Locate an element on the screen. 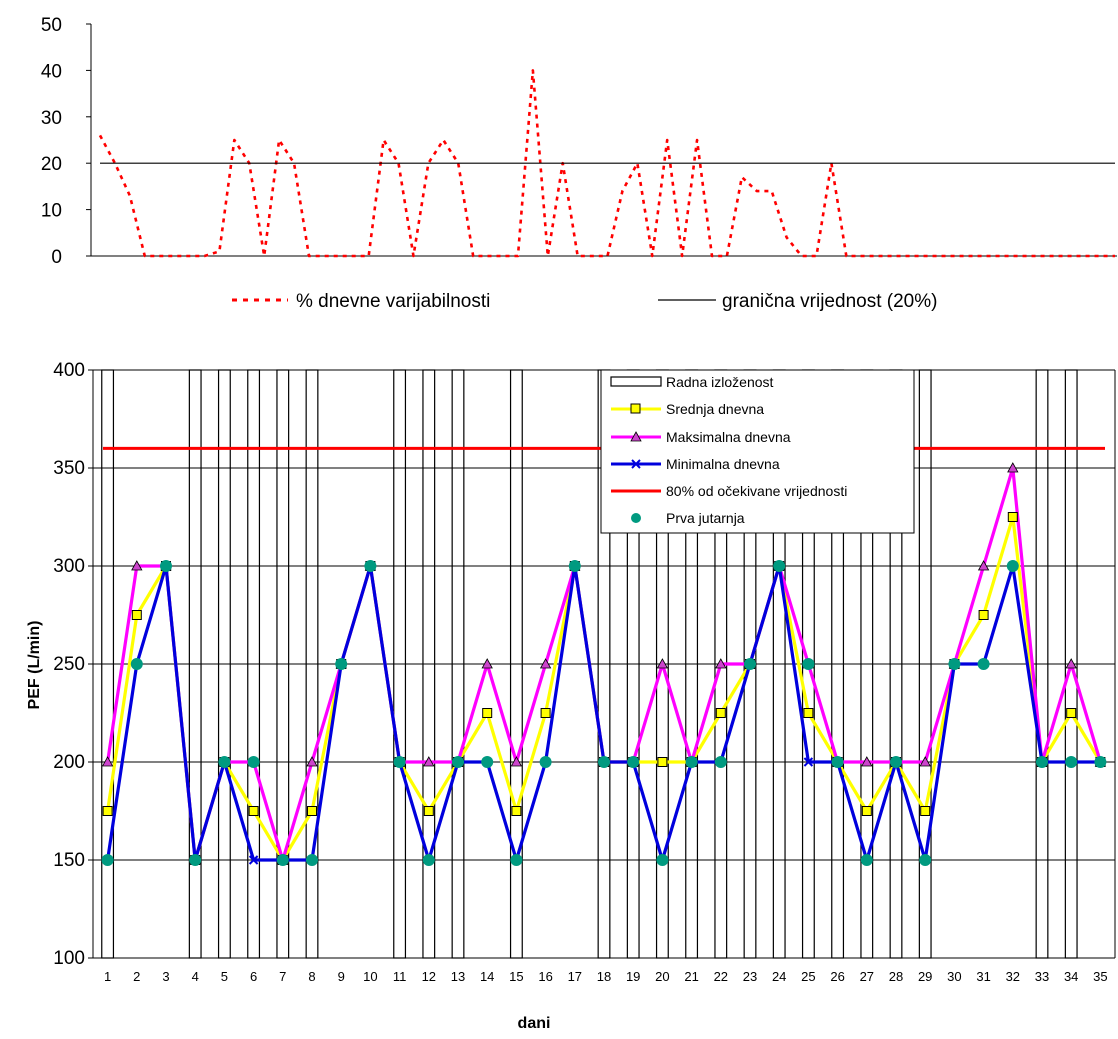  legend-marker-morning is located at coordinates (636, 518).